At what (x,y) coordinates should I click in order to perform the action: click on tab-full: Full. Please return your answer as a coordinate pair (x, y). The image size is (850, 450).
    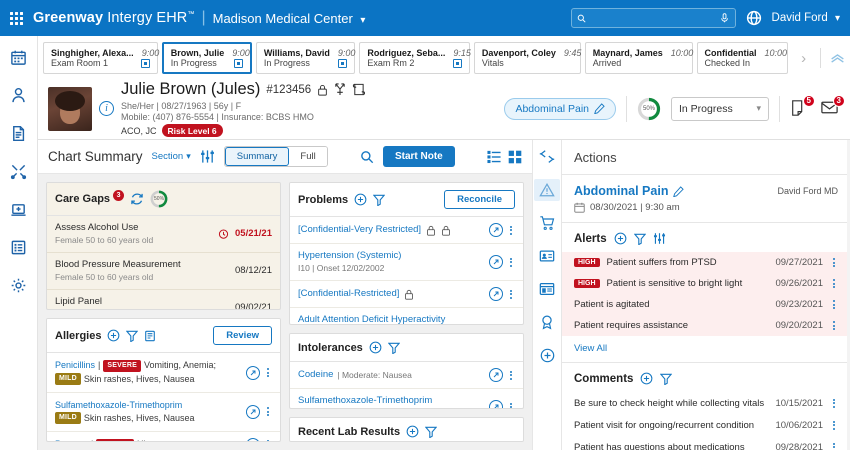
    Looking at the image, I should click on (308, 156).